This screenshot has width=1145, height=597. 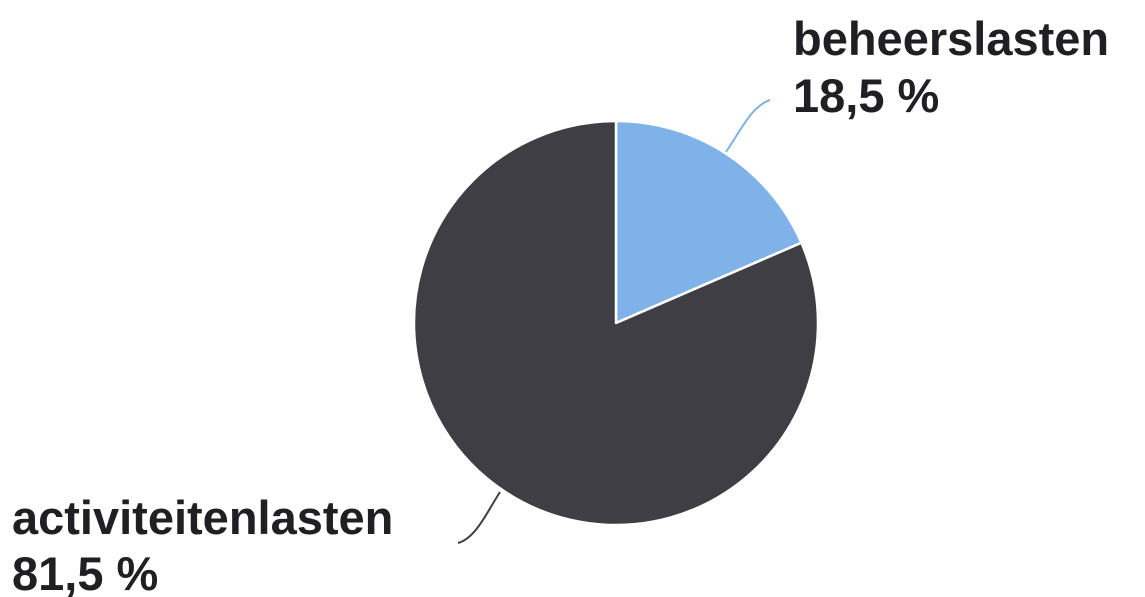 What do you see at coordinates (85, 572) in the screenshot?
I see `slice-value-activiteitenlasten: 81,5 %` at bounding box center [85, 572].